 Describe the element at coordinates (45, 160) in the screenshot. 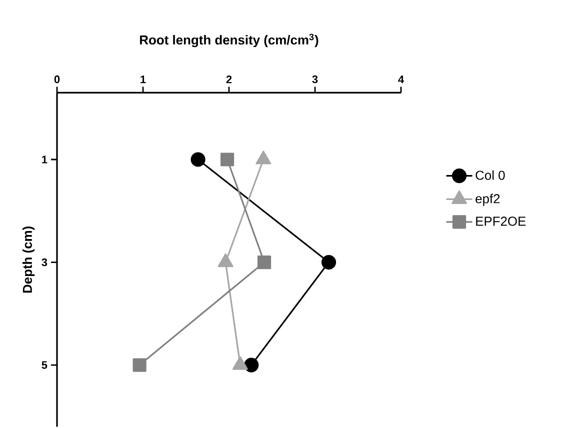

I see `y-tick-label: 1` at that location.